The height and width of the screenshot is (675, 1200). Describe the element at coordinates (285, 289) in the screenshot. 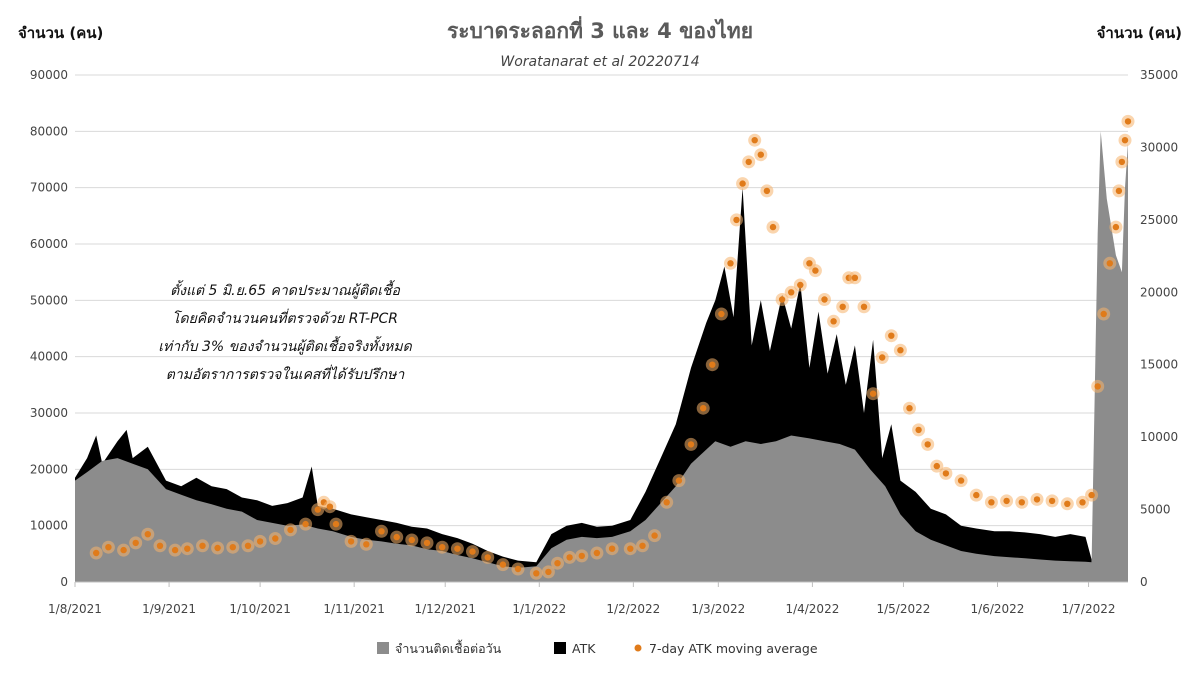

I see `annotation-line-1: ตั้งแต่ 5 มิ.ย.65 คาดประมาณผู้ติดเชื้อ` at that location.